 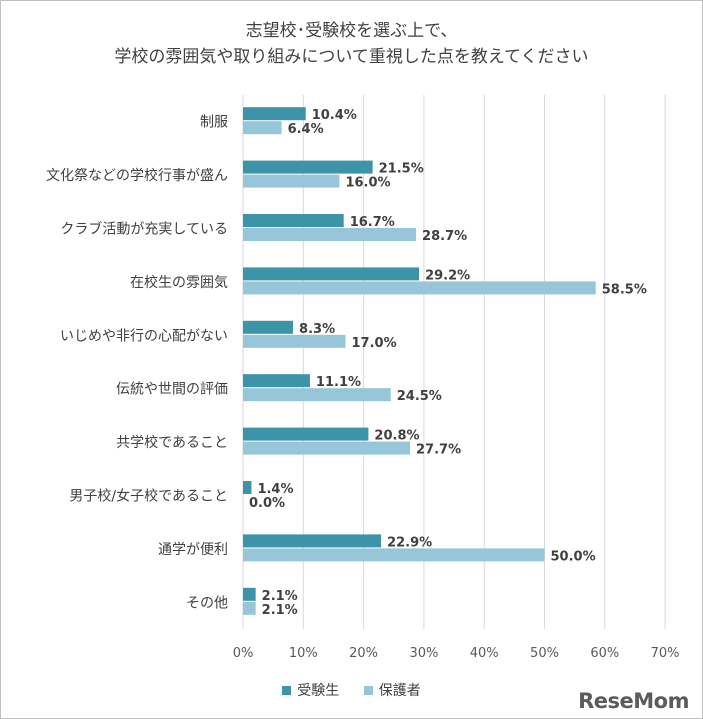 I want to click on category-label: 通学が便利, so click(x=193, y=550).